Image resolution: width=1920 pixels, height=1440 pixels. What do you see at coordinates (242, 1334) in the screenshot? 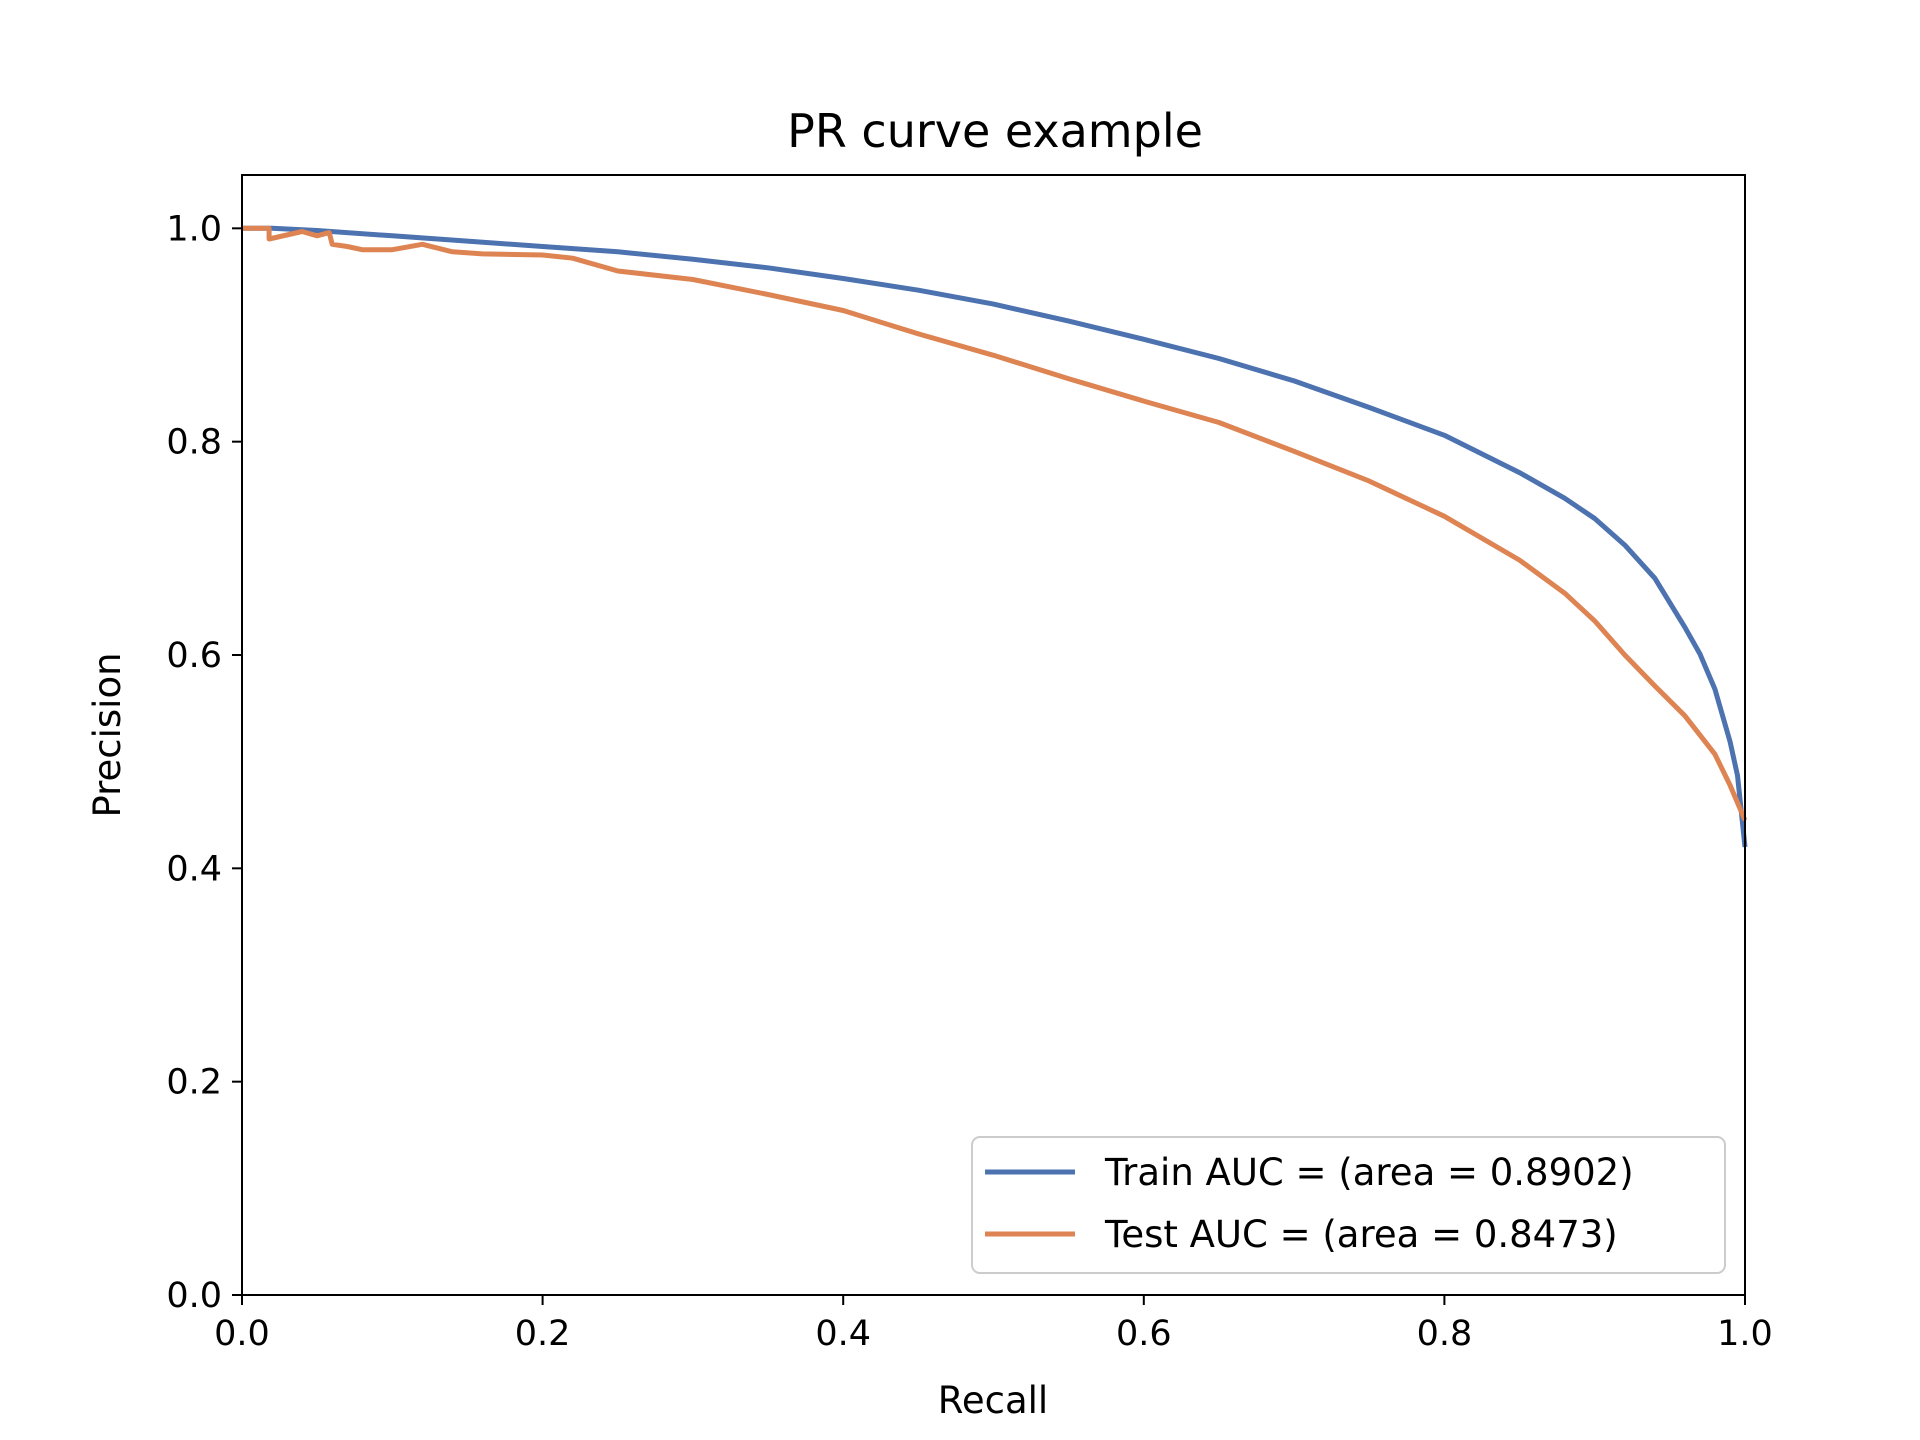
I see `x-tick-label: 0.0` at bounding box center [242, 1334].